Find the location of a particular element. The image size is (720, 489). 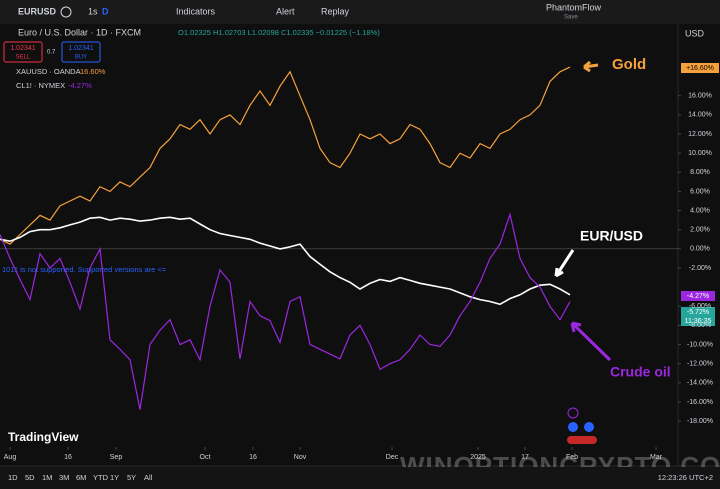

gold-change: 16.60% is located at coordinates (93, 71).